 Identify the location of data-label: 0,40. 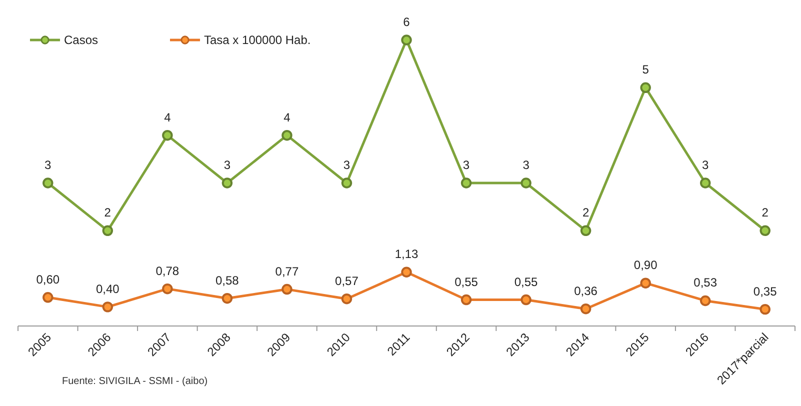
(108, 289).